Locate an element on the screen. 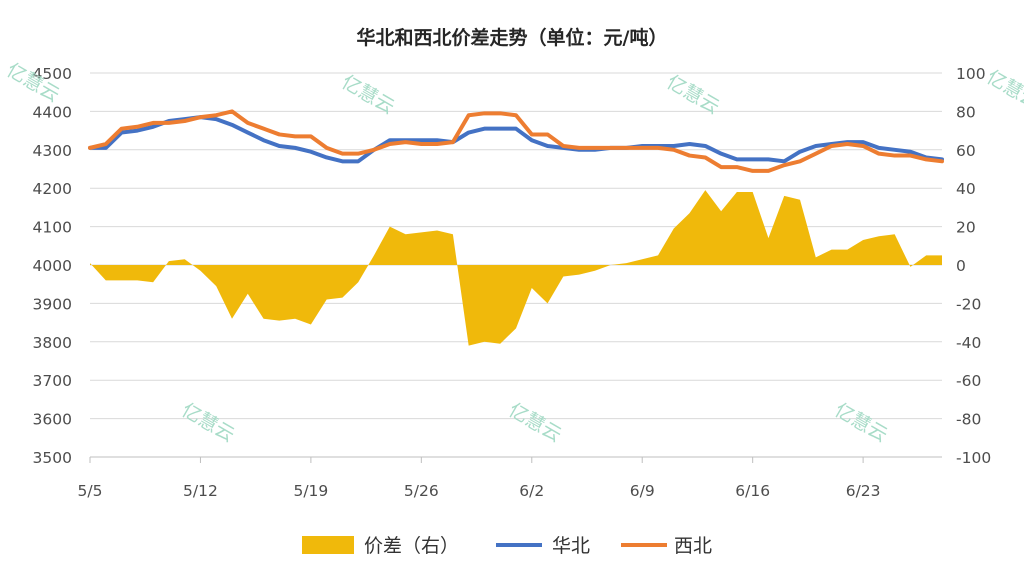 This screenshot has width=1024, height=583. line-layer is located at coordinates (516, 141).